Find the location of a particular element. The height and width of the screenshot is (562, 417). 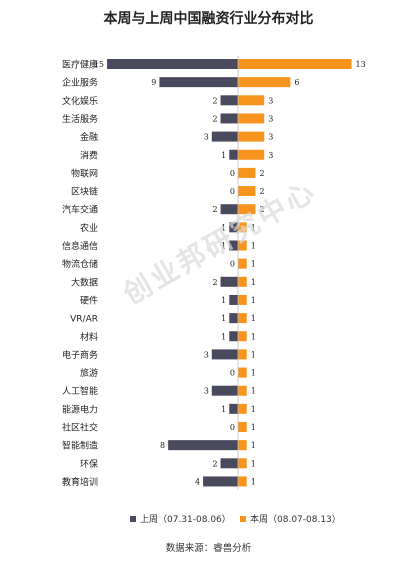

category-label: 社区社交 is located at coordinates (80, 428).